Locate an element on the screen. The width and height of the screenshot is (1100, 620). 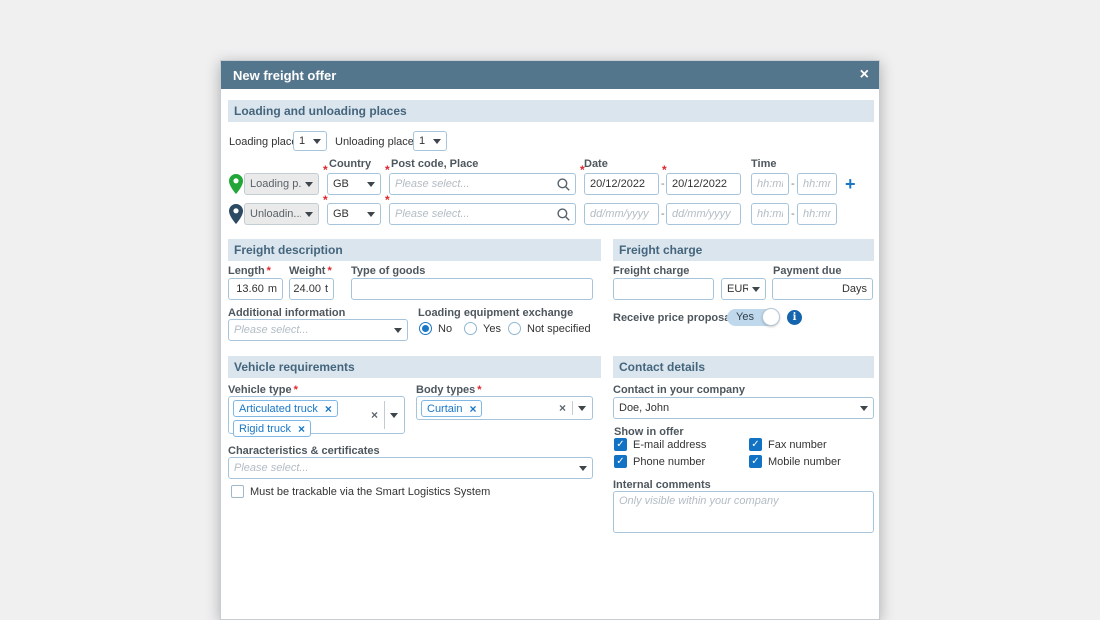
tag-rigid-truck: Rigid truck × is located at coordinates (272, 428).